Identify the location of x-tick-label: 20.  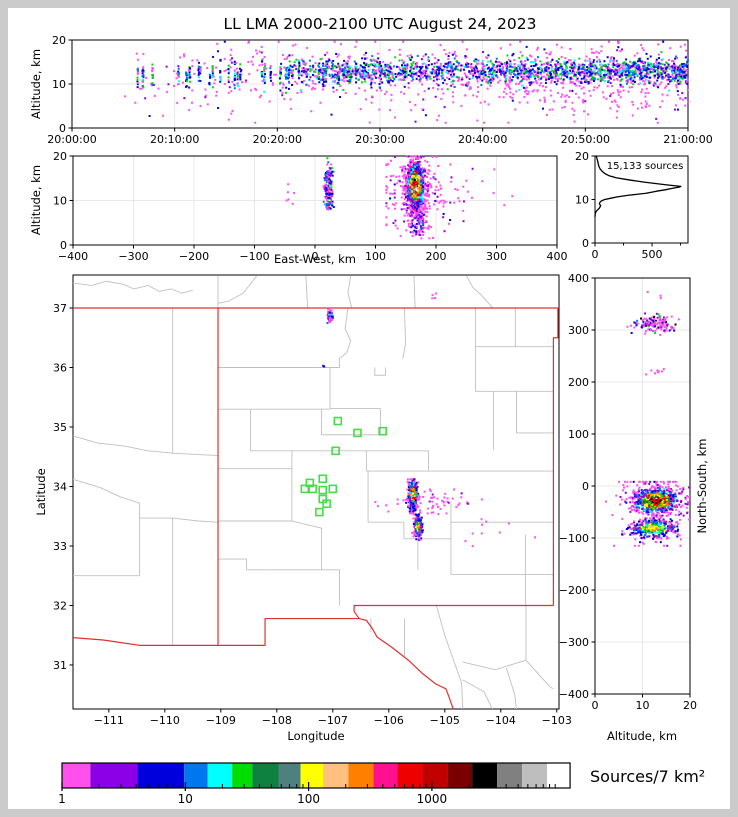
(690, 705).